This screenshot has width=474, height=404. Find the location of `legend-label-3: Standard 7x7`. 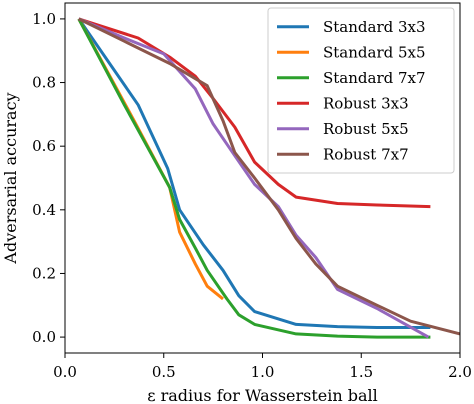

legend-label-3: Standard 7x7 is located at coordinates (374, 78).